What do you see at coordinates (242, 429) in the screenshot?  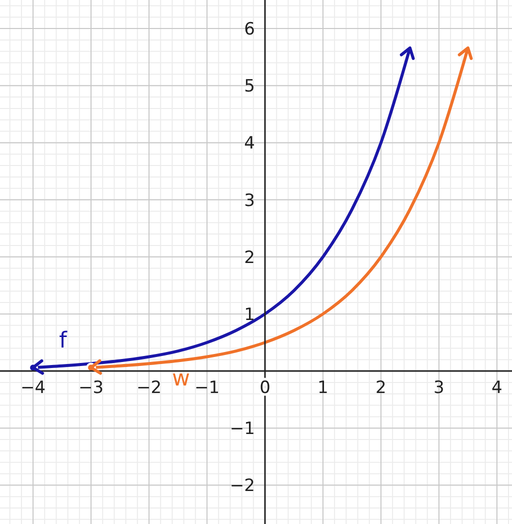 I see `y-tick-label: −1` at bounding box center [242, 429].